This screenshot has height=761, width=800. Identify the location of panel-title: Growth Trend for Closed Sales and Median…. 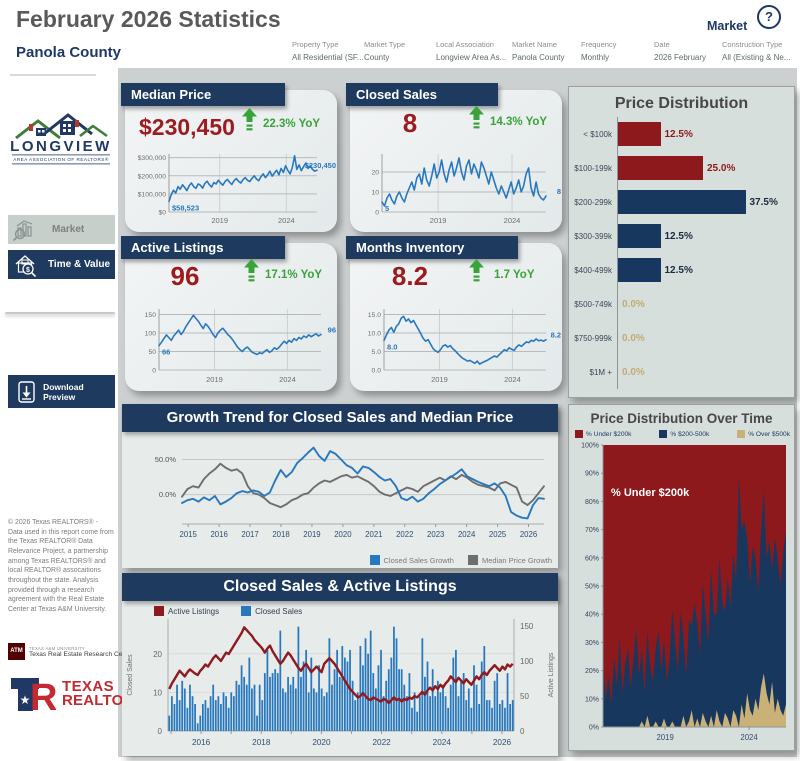
(340, 418).